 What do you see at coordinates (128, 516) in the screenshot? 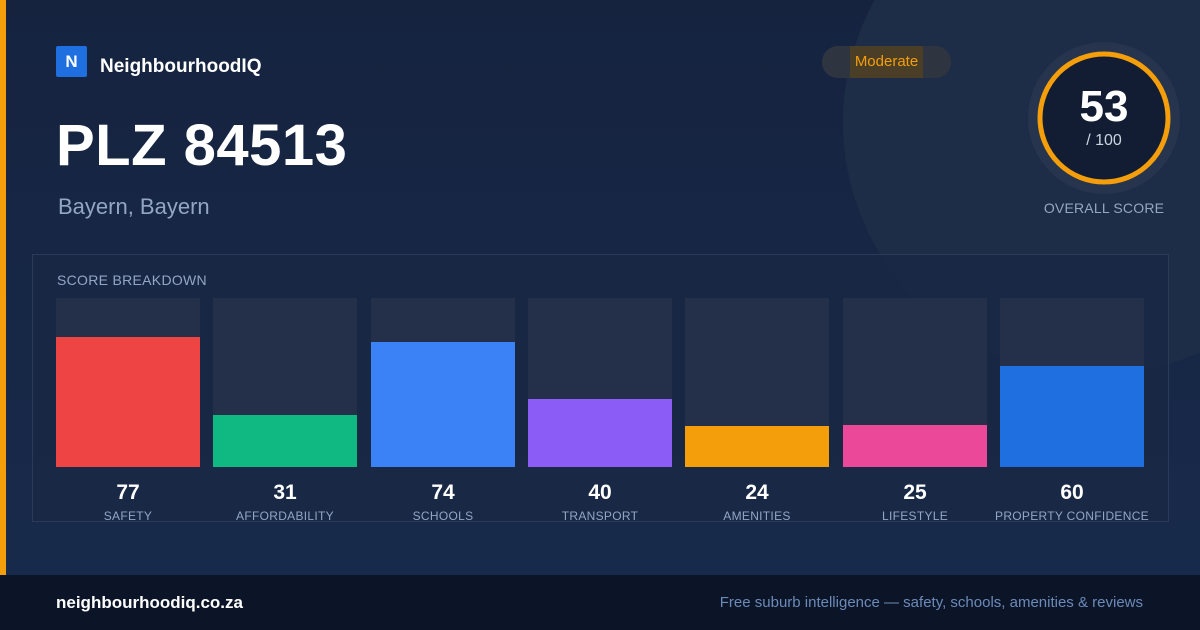
I see `bar-label: SAFETY` at bounding box center [128, 516].